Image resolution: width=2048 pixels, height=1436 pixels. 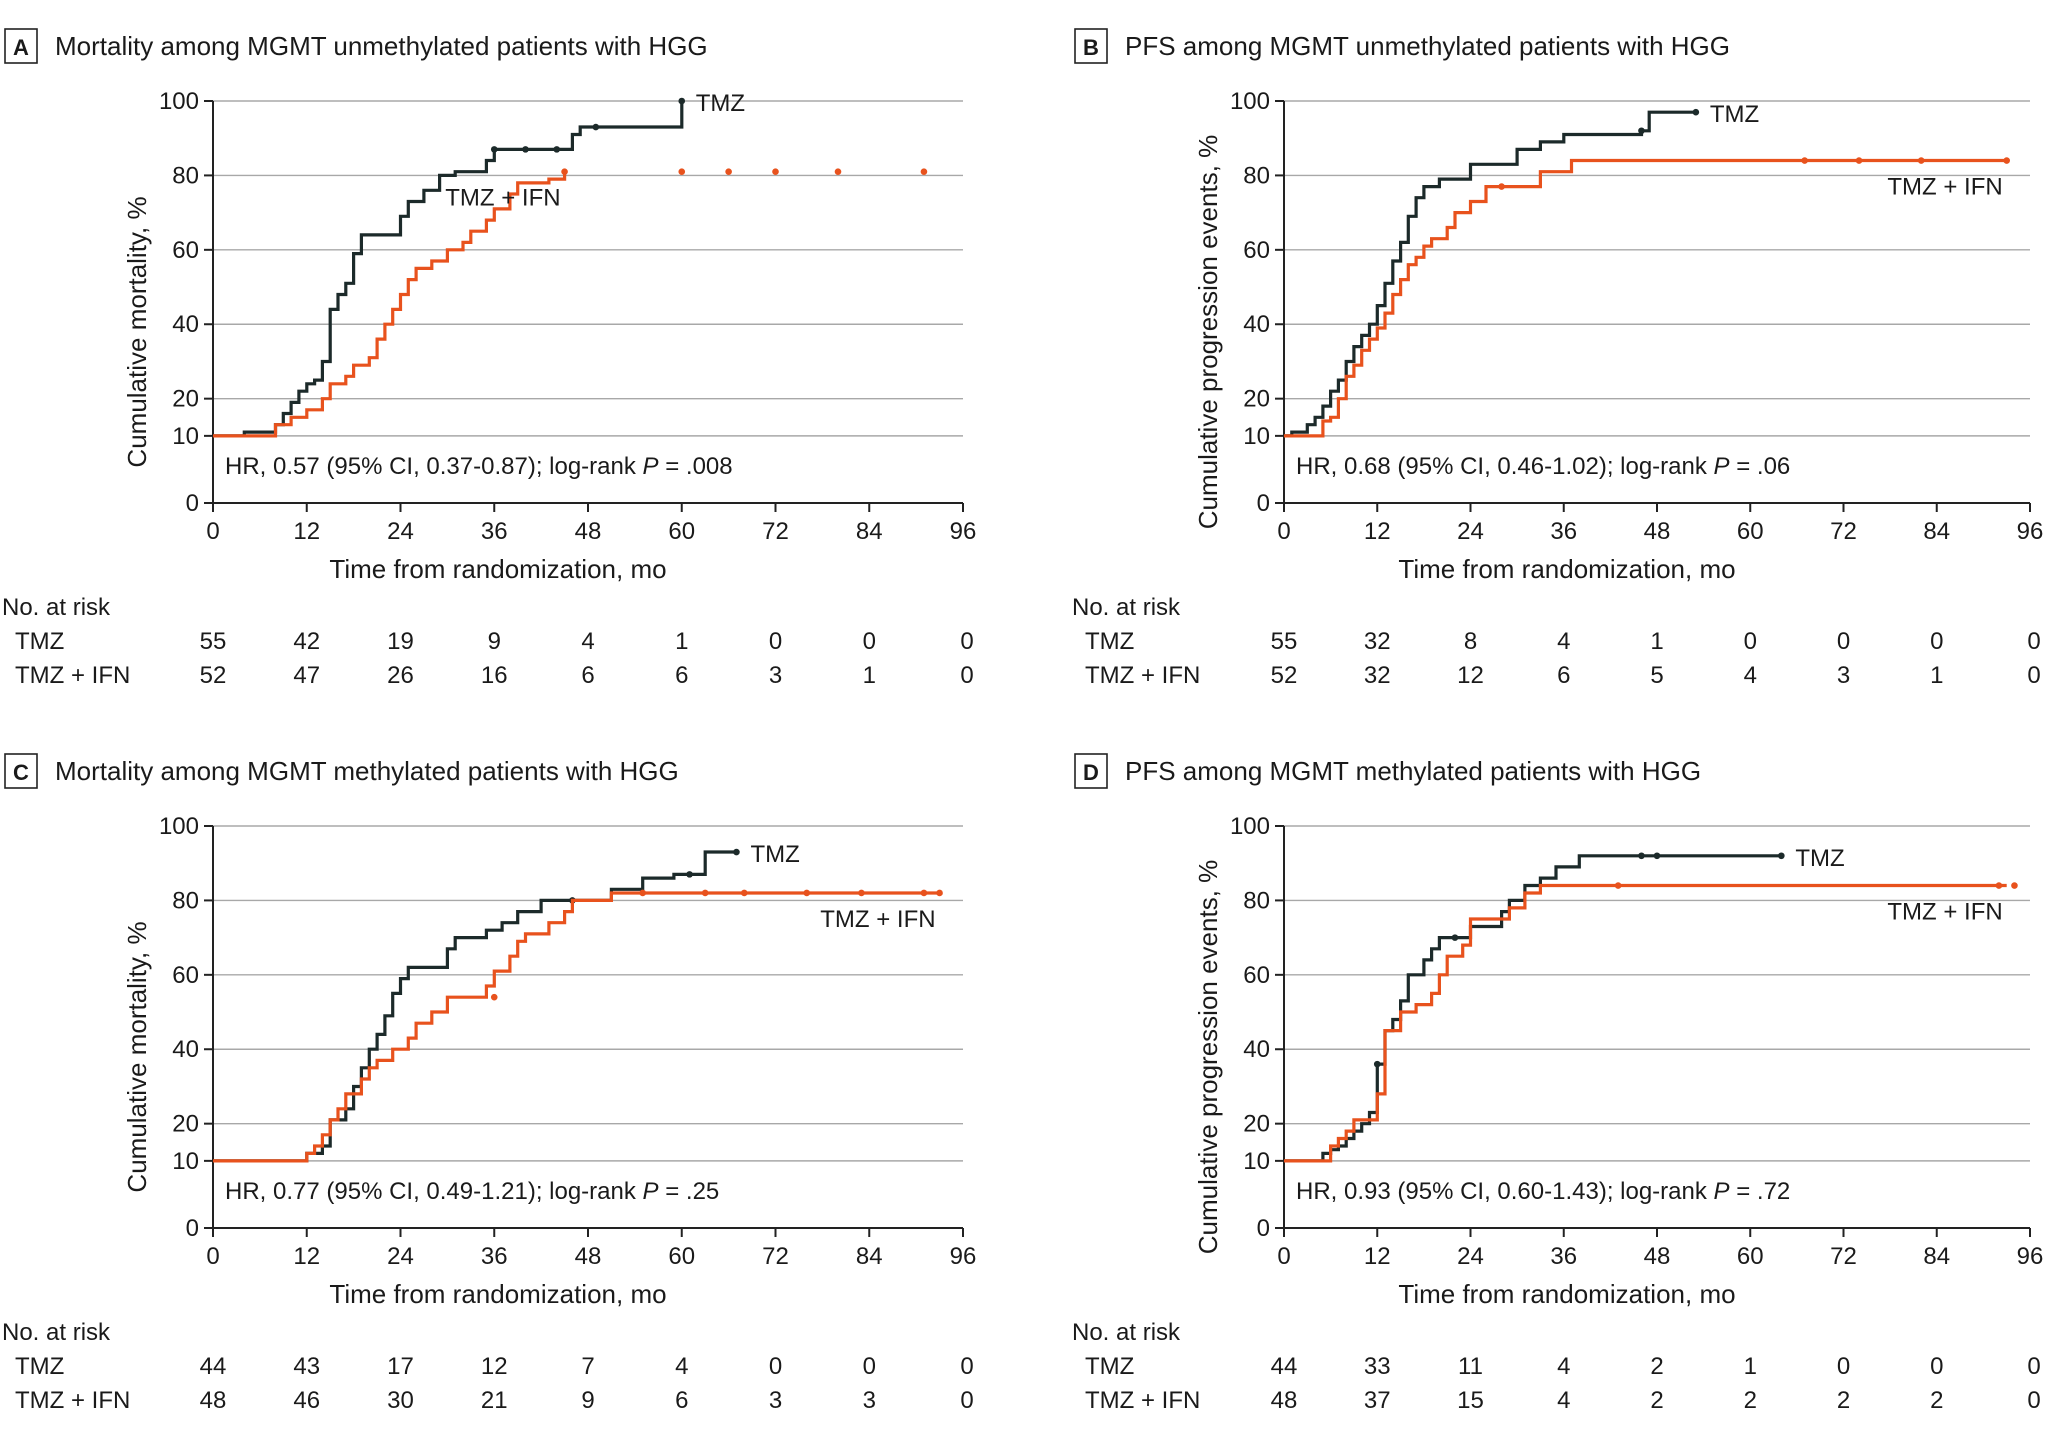 I want to click on series-line-tmz-ifn, so click(x=1645, y=1023).